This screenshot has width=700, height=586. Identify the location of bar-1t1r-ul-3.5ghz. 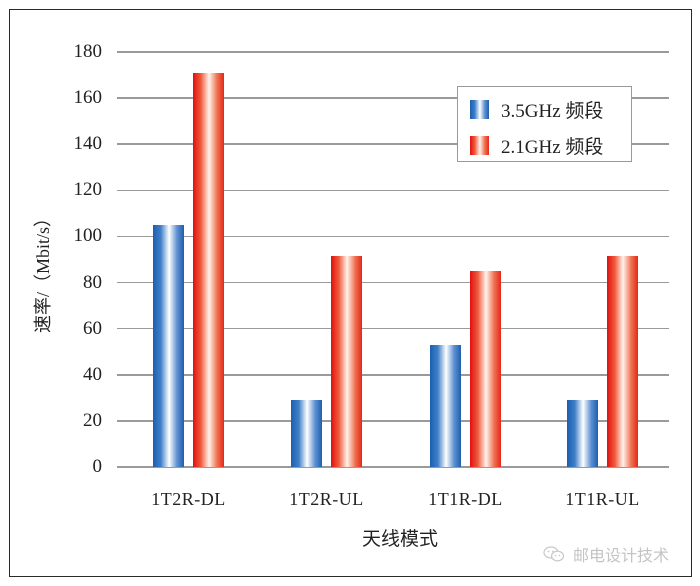
(582, 433).